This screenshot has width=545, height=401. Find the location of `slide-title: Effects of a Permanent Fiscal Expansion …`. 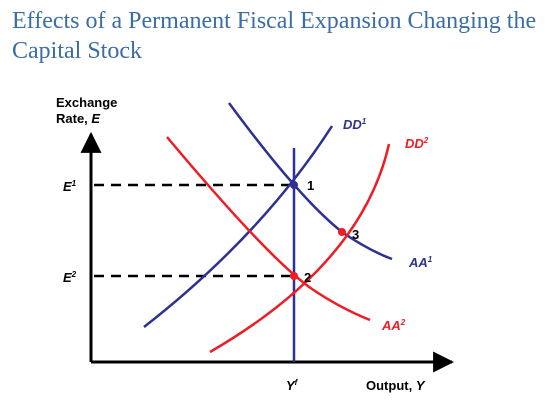

slide-title: Effects of a Permanent Fiscal Expansion … is located at coordinates (274, 36).